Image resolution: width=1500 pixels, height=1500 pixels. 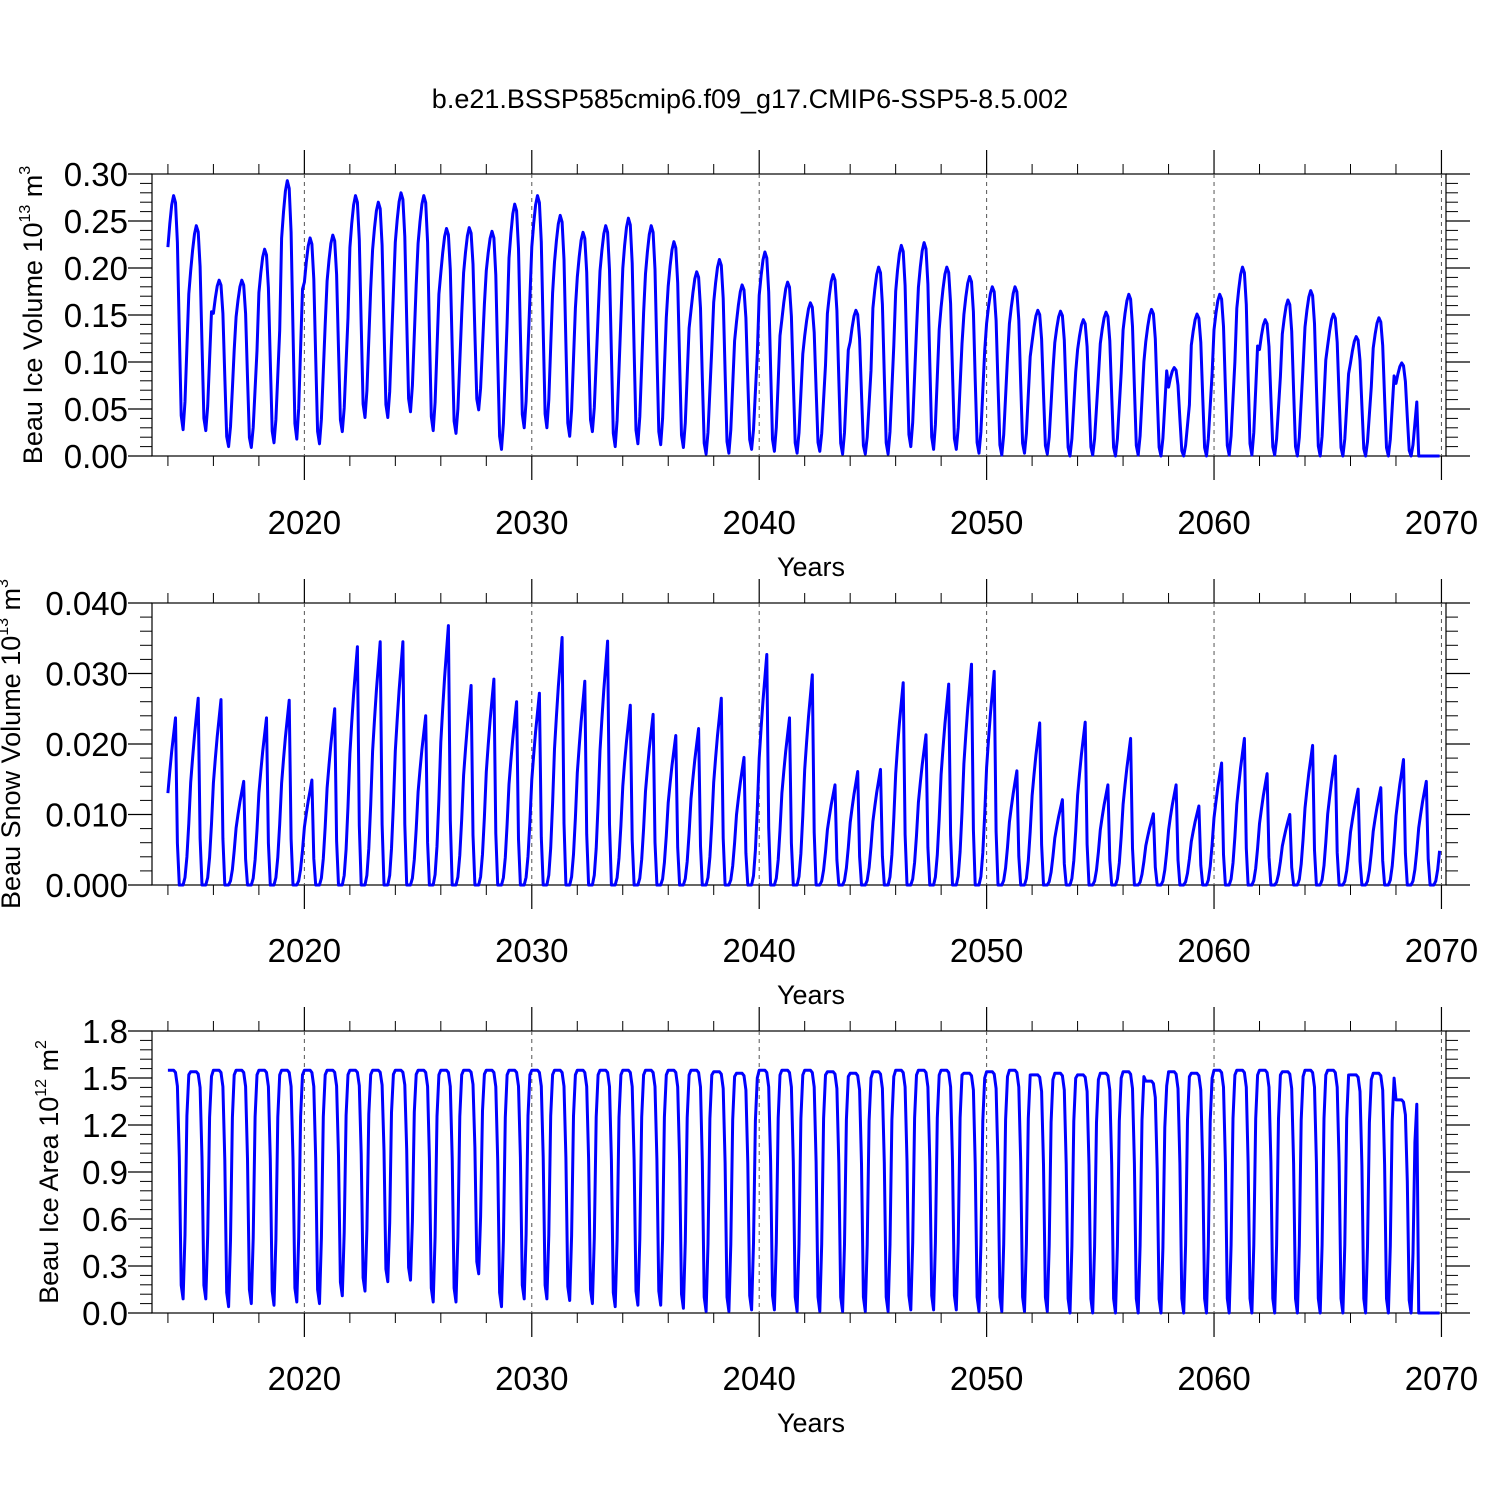 I want to click on ice-area-xtick-label-2030: 2030, so click(x=531, y=1378).